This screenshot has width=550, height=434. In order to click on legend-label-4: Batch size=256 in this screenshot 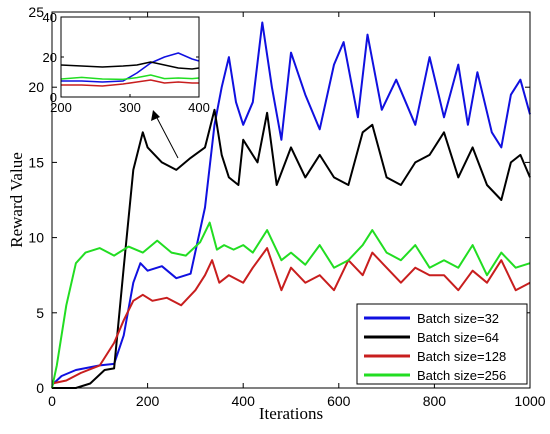, I will do `click(461, 375)`.